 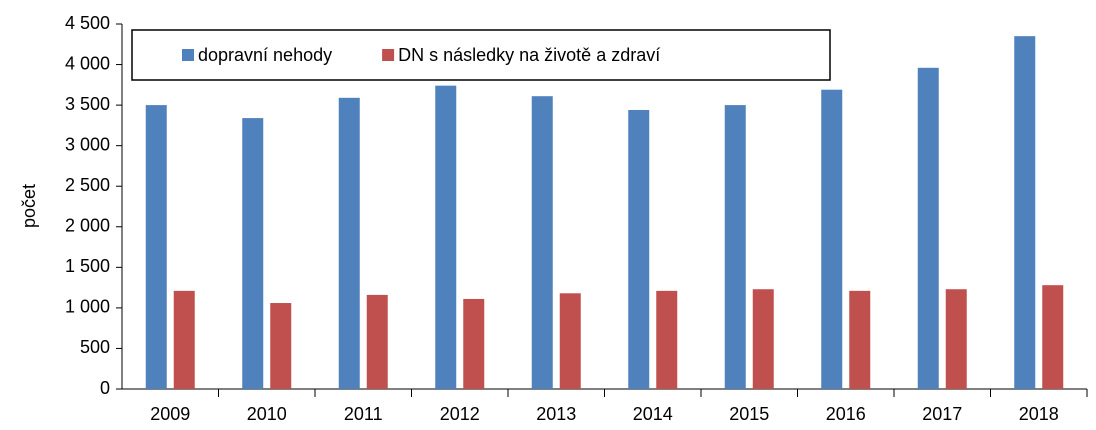 What do you see at coordinates (105, 388) in the screenshot?
I see `y-tick-label: 0` at bounding box center [105, 388].